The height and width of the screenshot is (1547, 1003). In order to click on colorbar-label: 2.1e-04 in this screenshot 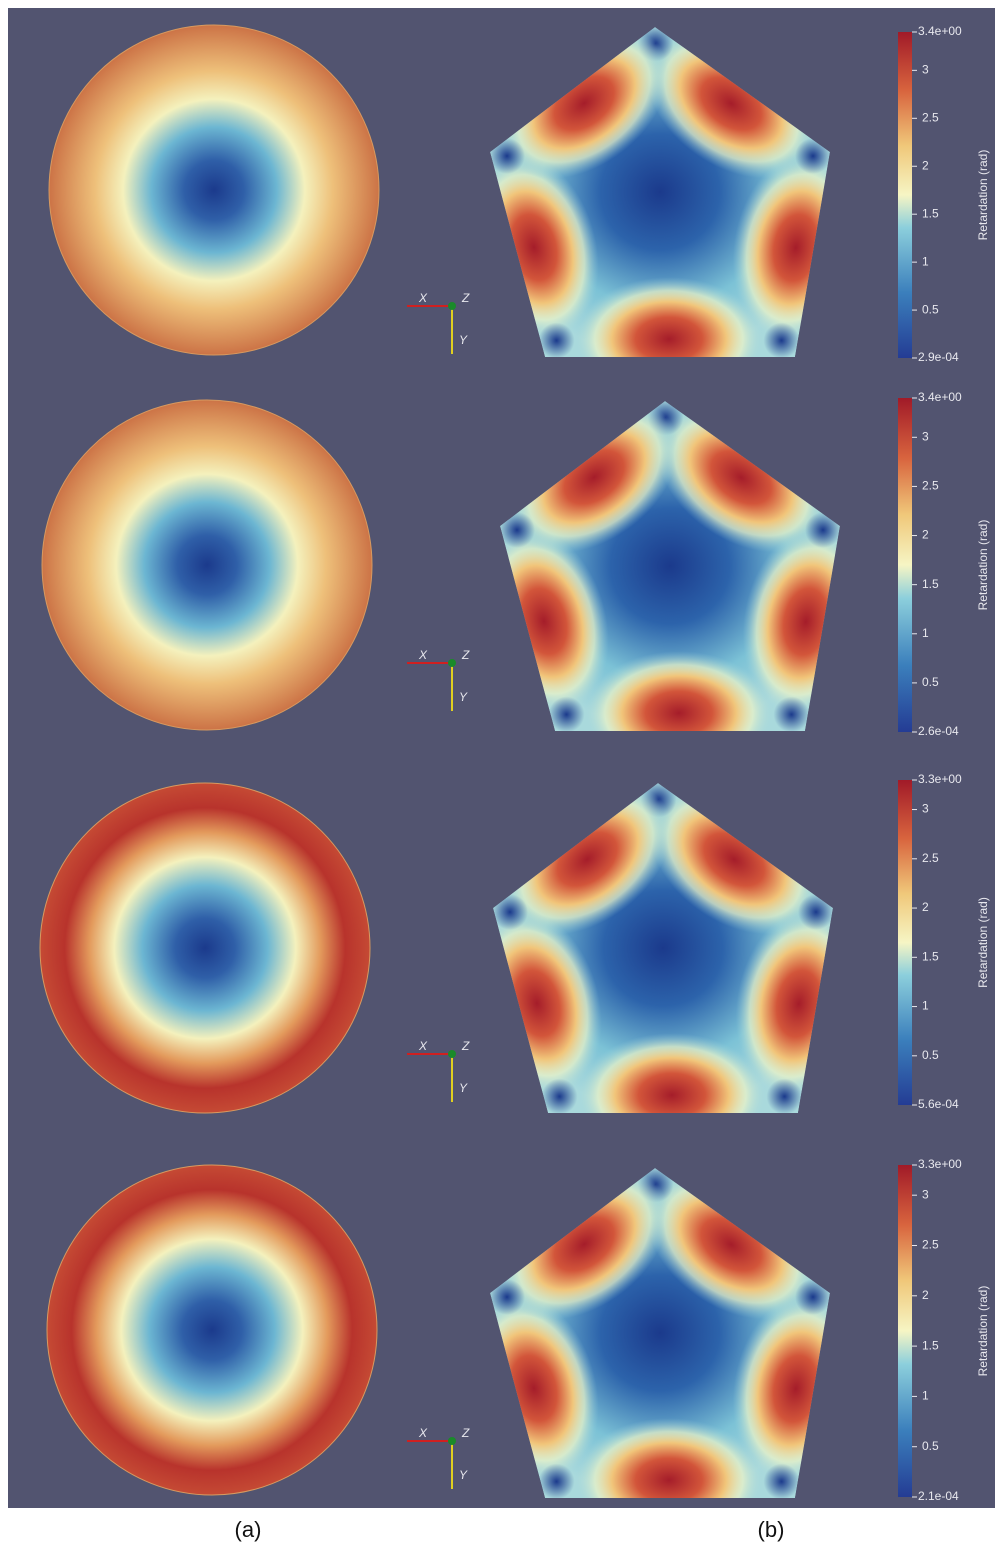, I will do `click(938, 1496)`.